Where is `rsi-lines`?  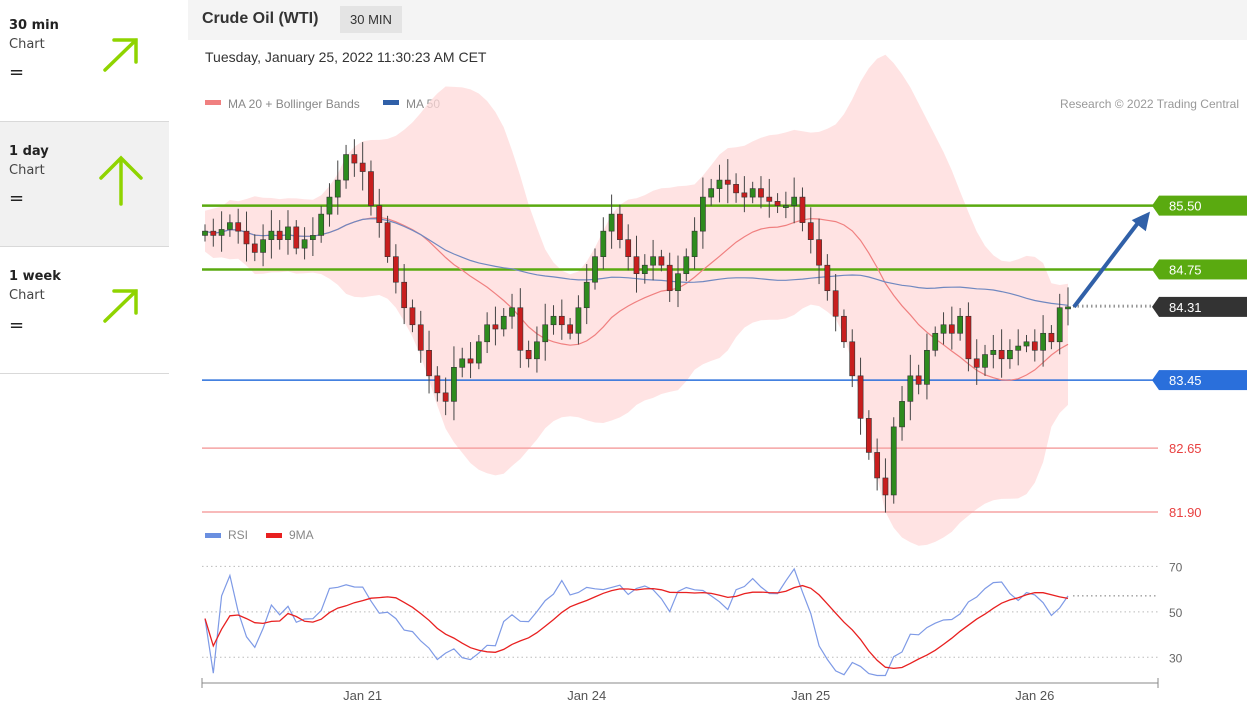
rsi-lines is located at coordinates (681, 622).